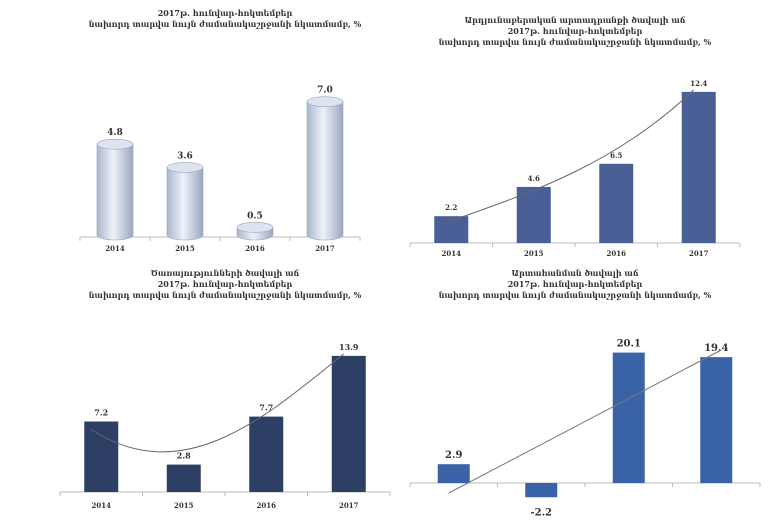 Image resolution: width=780 pixels, height=523 pixels. I want to click on title-line: Ծառայությունների ծավալի աճ, so click(225, 273).